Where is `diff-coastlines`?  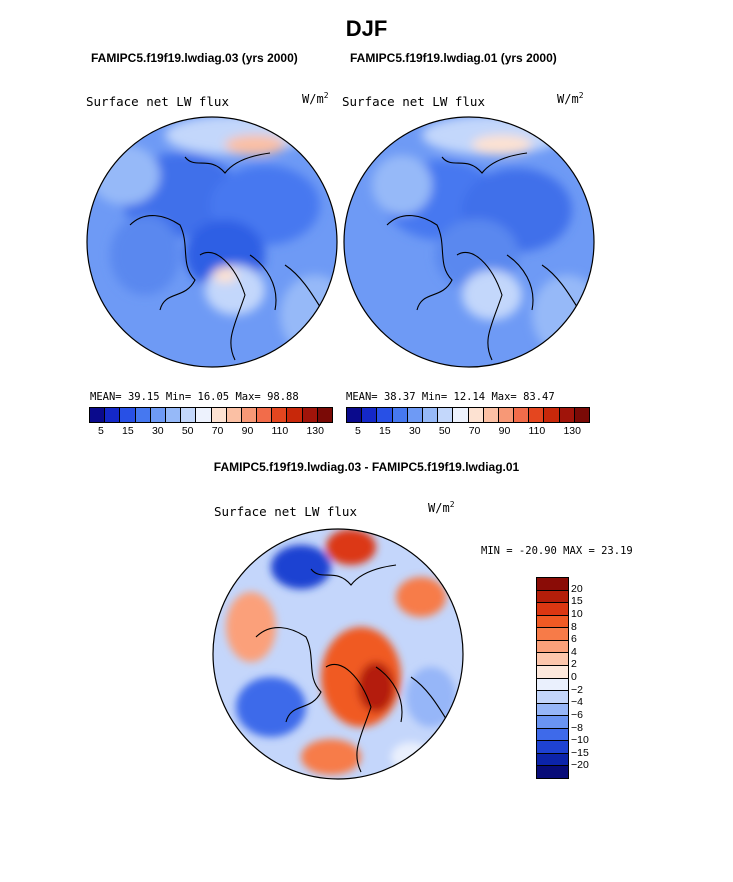 diff-coastlines is located at coordinates (353, 668).